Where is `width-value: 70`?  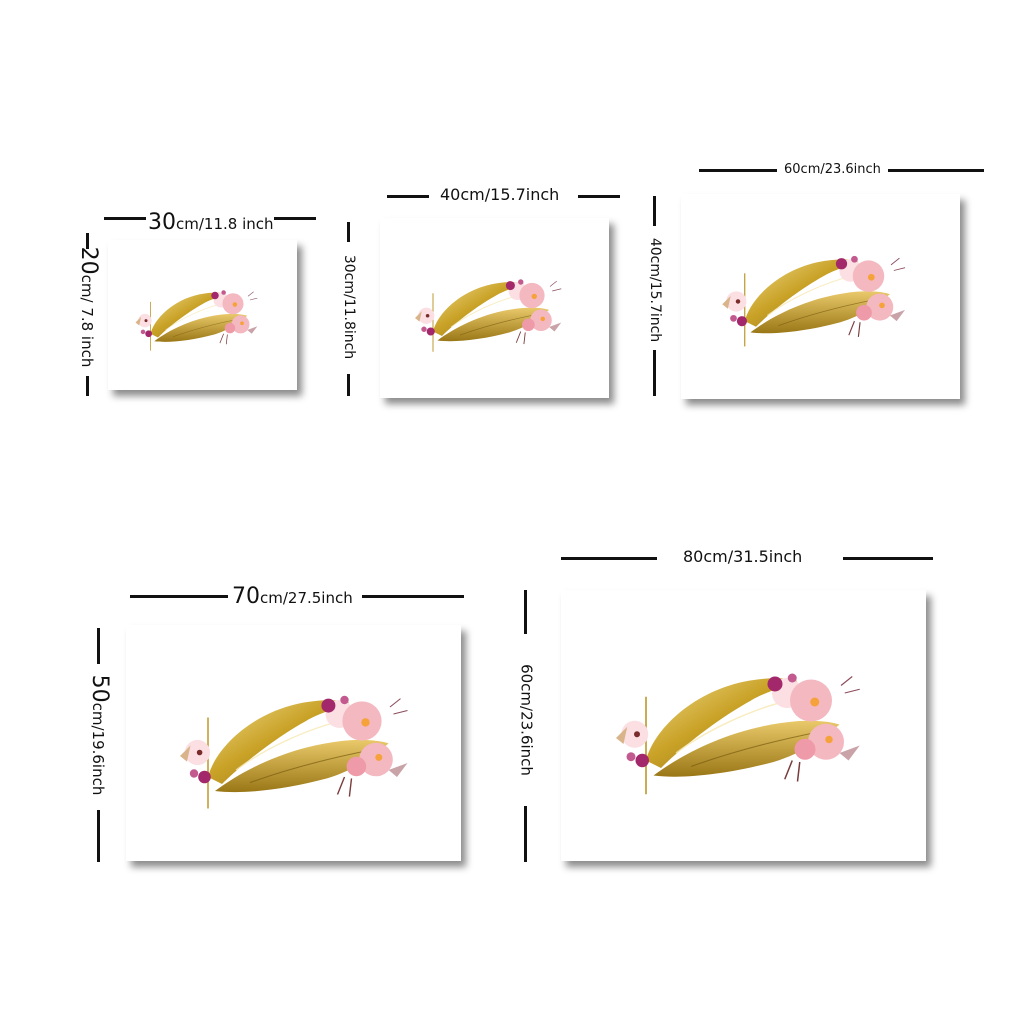 width-value: 70 is located at coordinates (246, 596).